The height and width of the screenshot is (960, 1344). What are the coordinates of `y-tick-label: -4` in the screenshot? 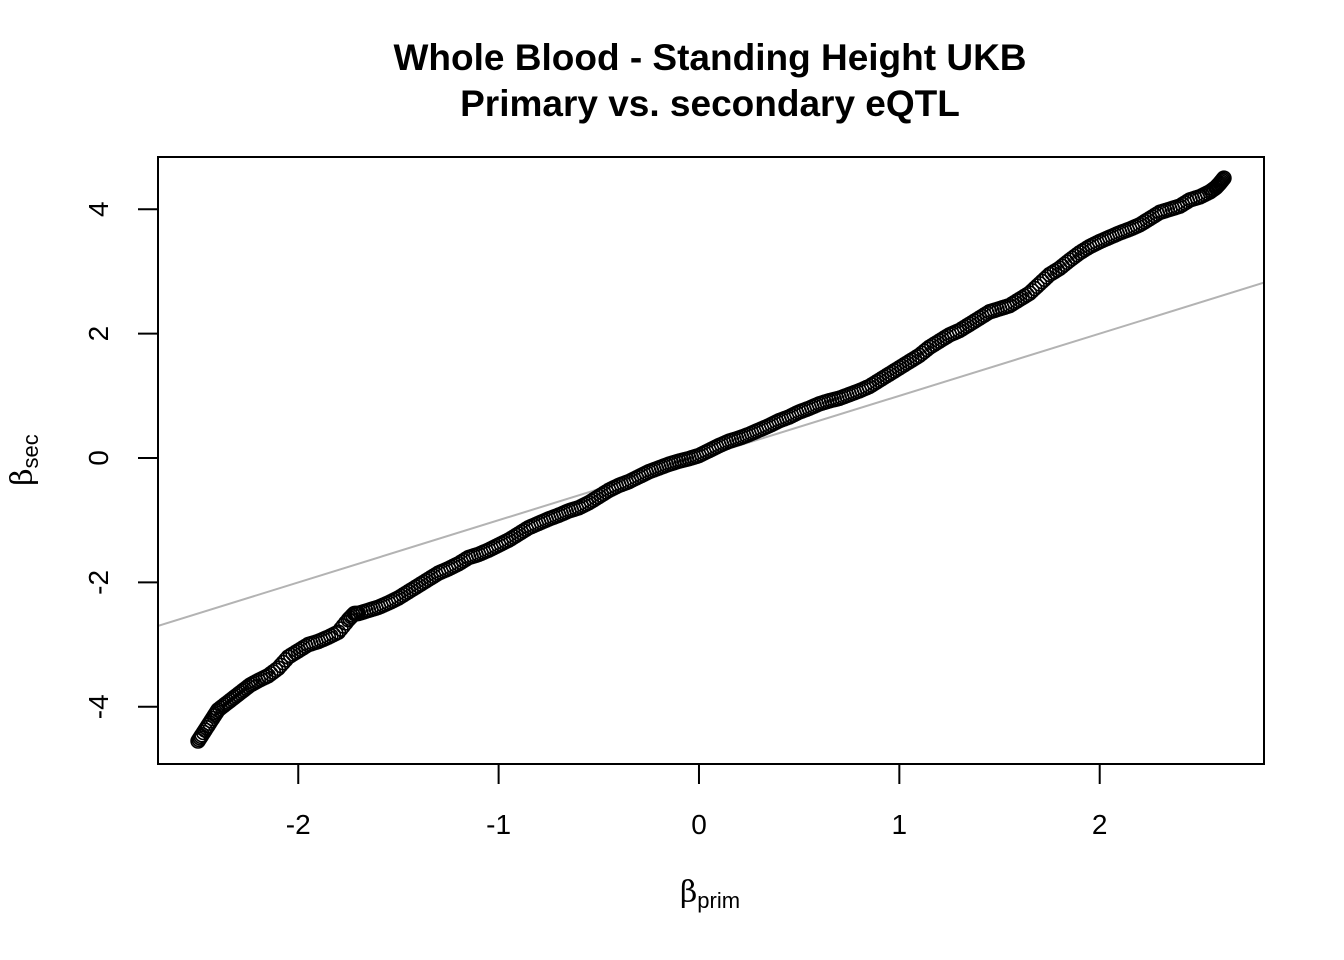 It's located at (98, 706).